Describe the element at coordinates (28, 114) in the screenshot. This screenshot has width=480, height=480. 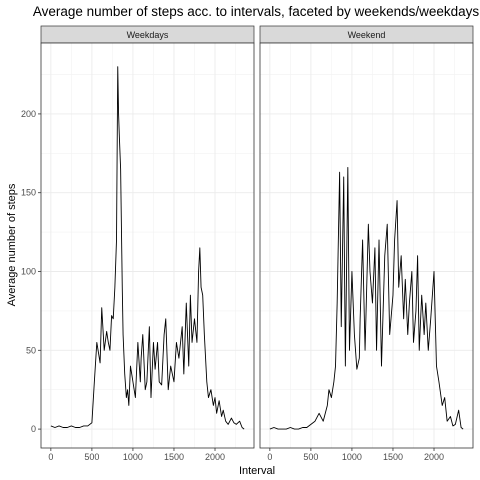
I see `y-tick-label: 200` at that location.